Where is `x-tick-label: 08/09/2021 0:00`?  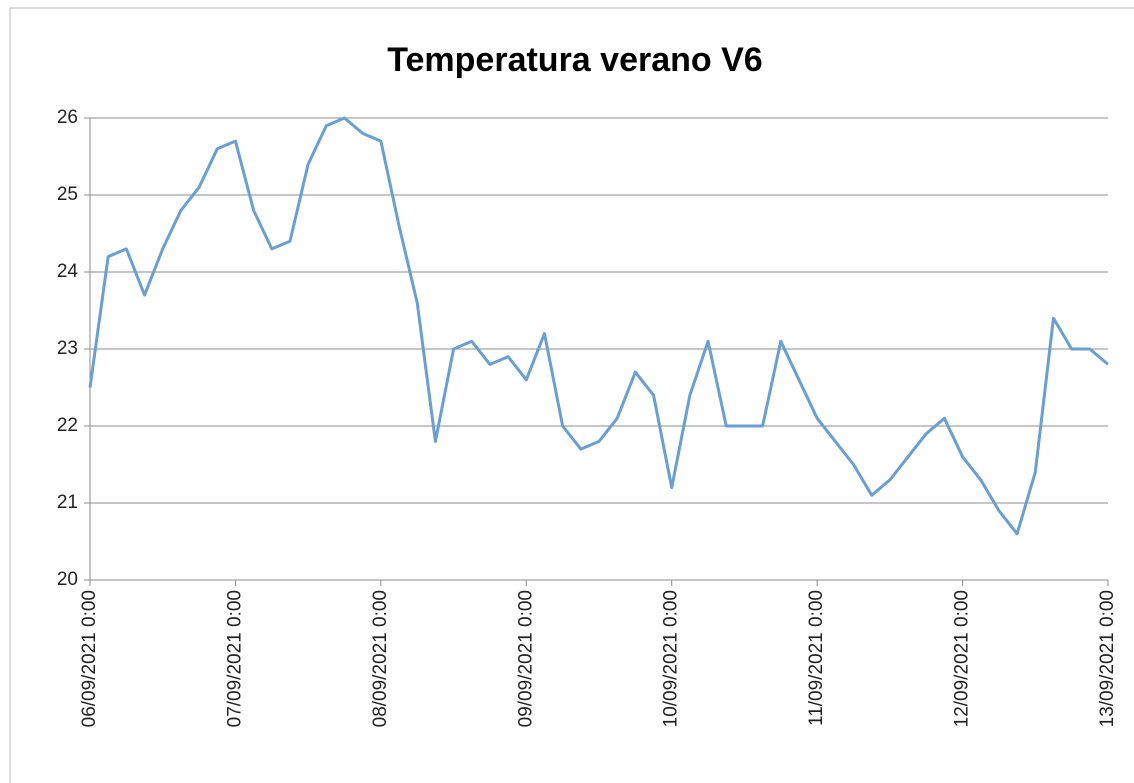 x-tick-label: 08/09/2021 0:00 is located at coordinates (380, 658).